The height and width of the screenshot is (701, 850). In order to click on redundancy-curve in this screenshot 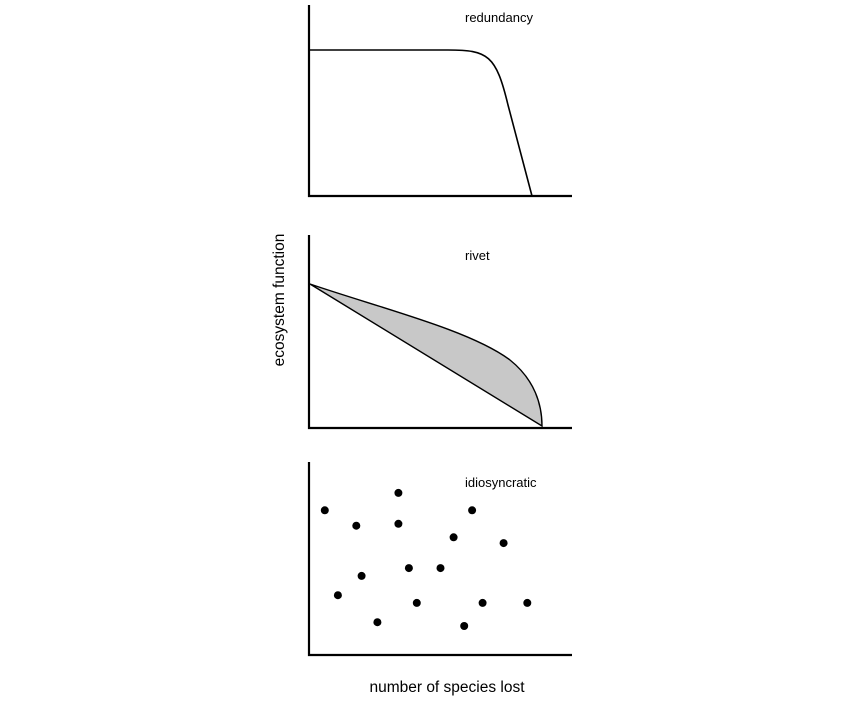, I will do `click(421, 123)`.